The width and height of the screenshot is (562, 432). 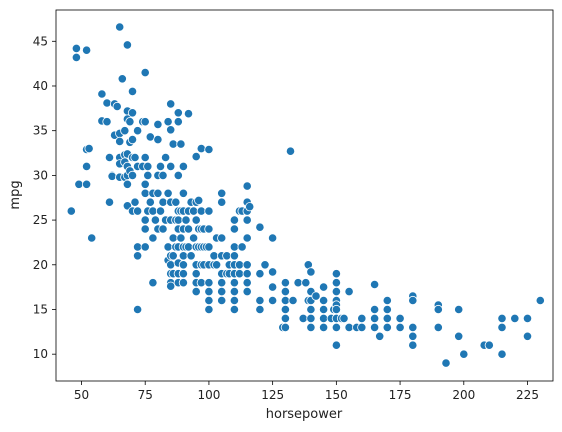 What do you see at coordinates (40, 309) in the screenshot?
I see `y-tick-label: 15` at bounding box center [40, 309].